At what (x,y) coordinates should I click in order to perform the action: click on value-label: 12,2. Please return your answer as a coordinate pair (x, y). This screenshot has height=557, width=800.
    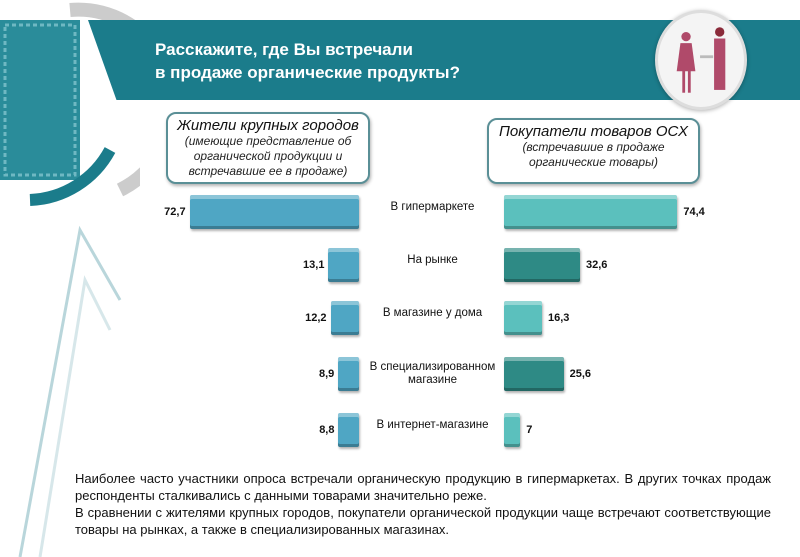
    Looking at the image, I should click on (316, 318).